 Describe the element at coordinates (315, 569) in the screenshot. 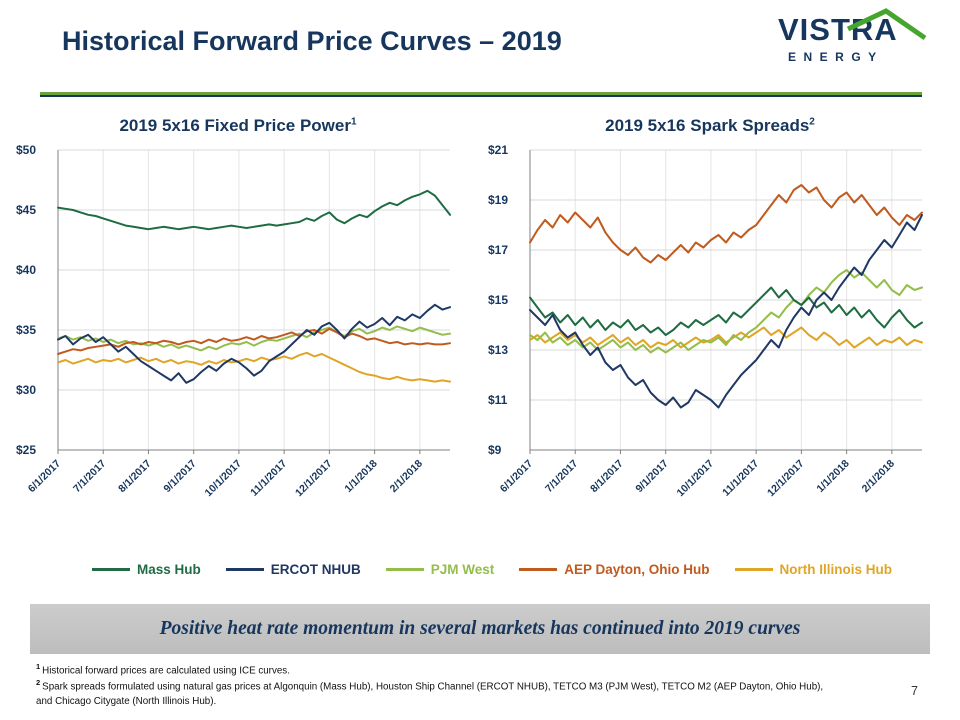

I see `legend-label: ERCOT NHUB` at that location.